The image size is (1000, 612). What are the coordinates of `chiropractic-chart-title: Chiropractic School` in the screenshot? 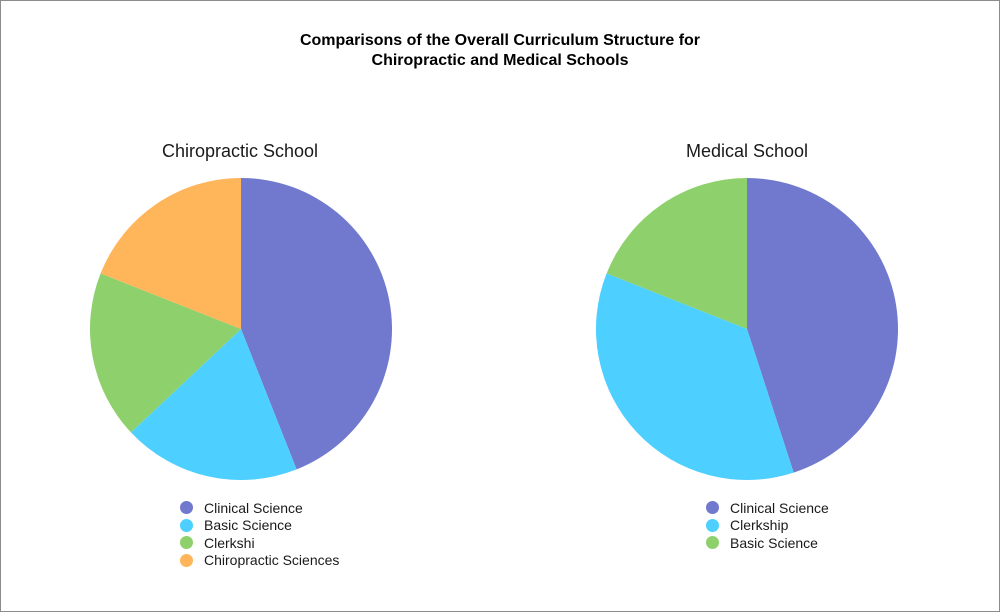 It's located at (240, 151).